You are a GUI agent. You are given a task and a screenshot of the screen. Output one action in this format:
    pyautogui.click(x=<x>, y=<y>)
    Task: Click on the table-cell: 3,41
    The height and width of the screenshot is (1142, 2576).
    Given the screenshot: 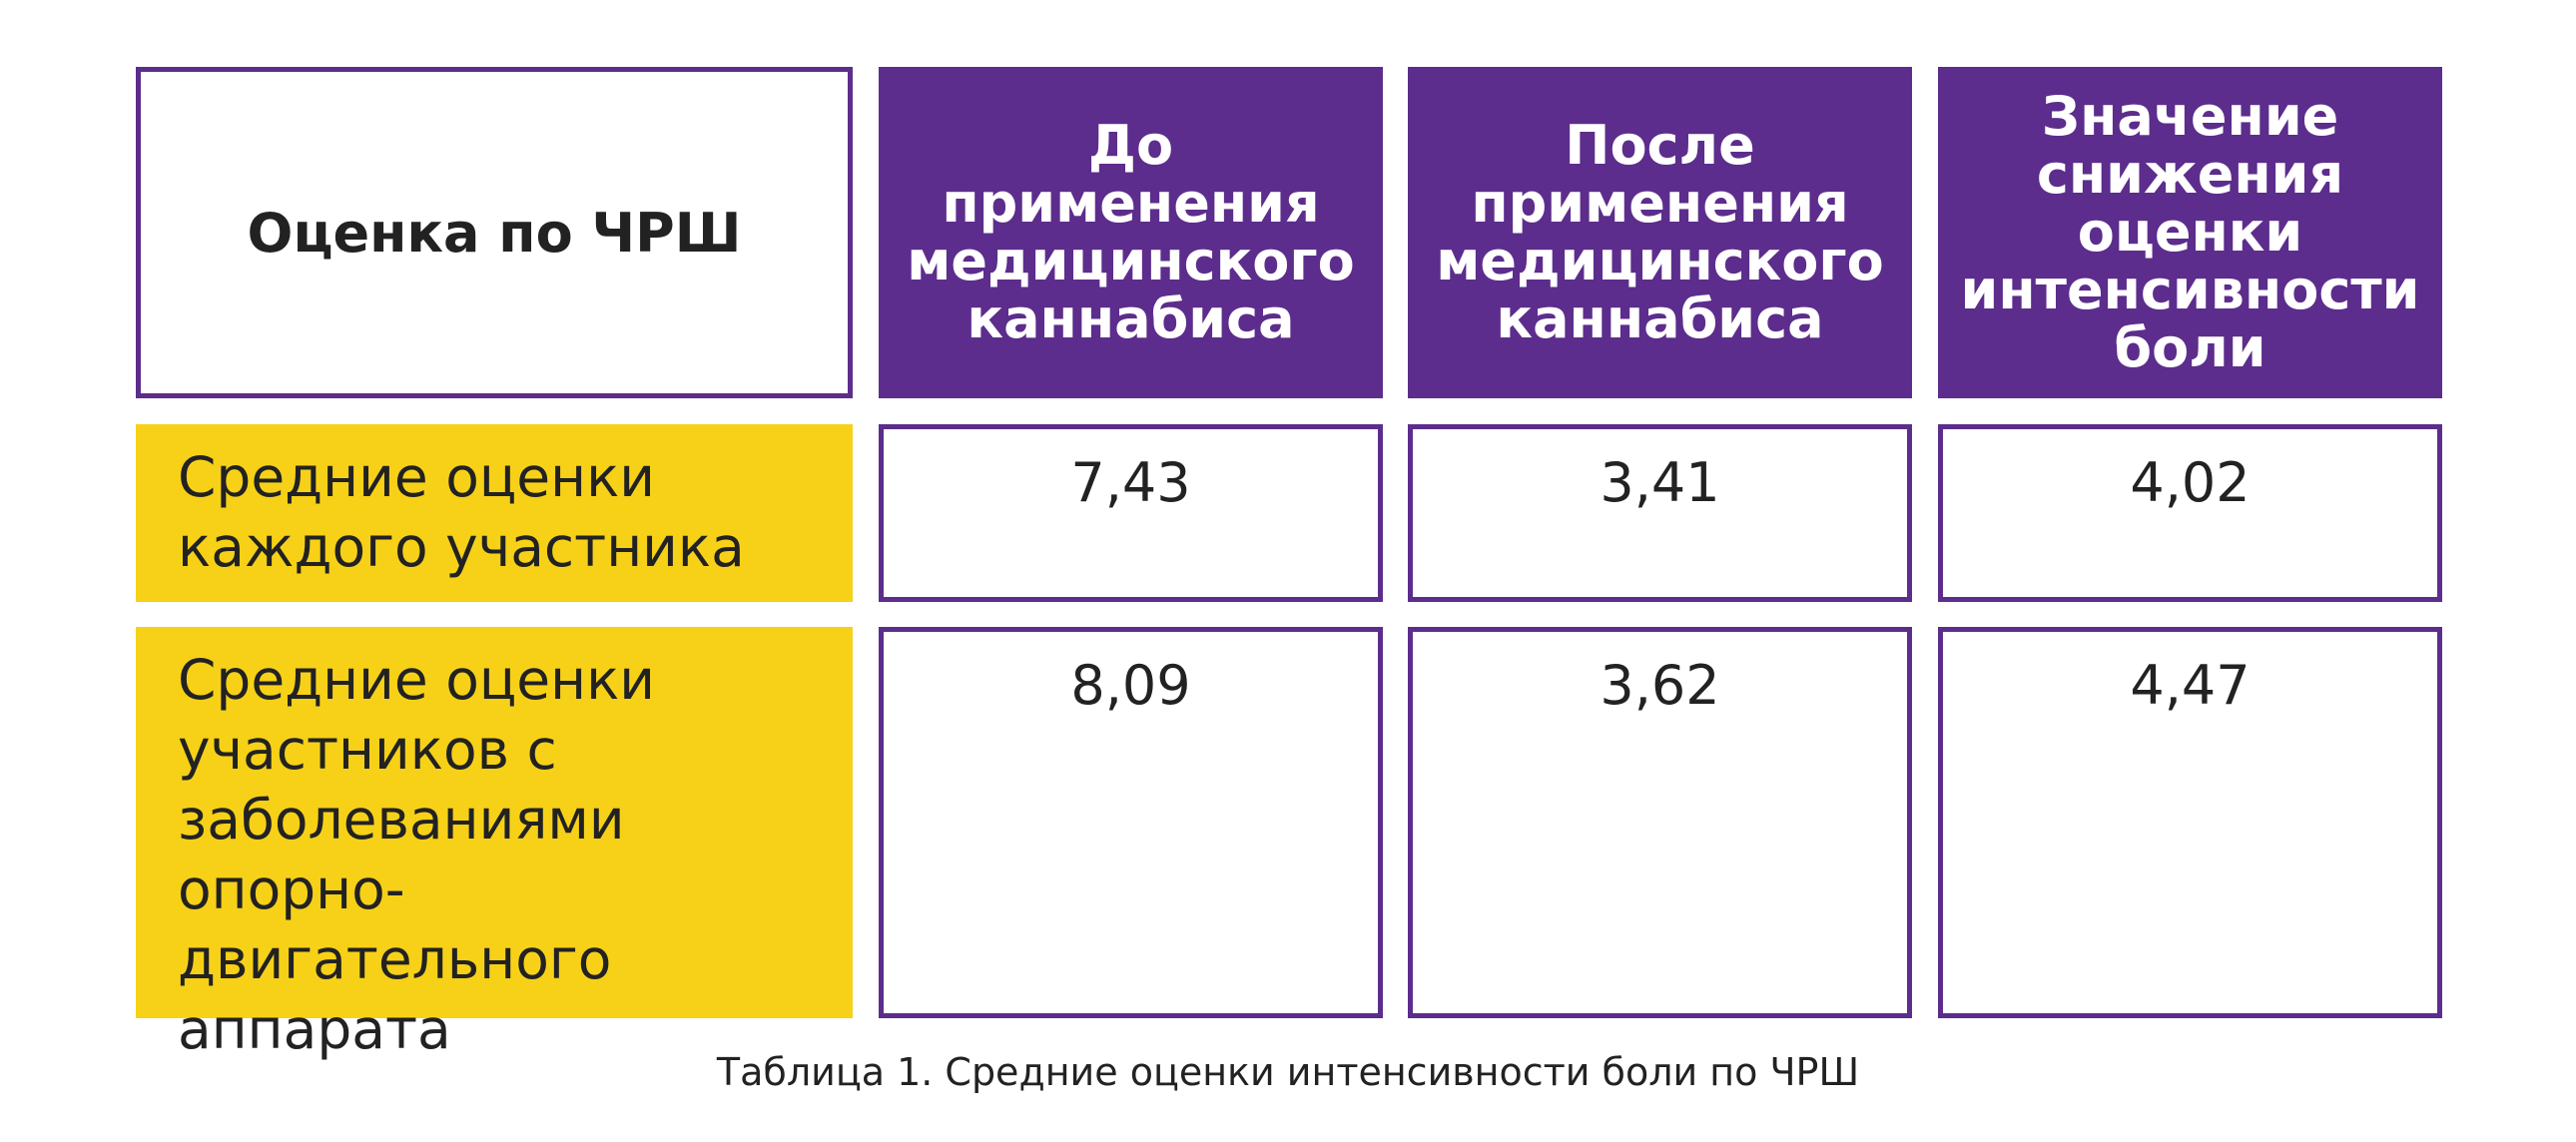 What is the action you would take?
    pyautogui.click(x=1660, y=513)
    